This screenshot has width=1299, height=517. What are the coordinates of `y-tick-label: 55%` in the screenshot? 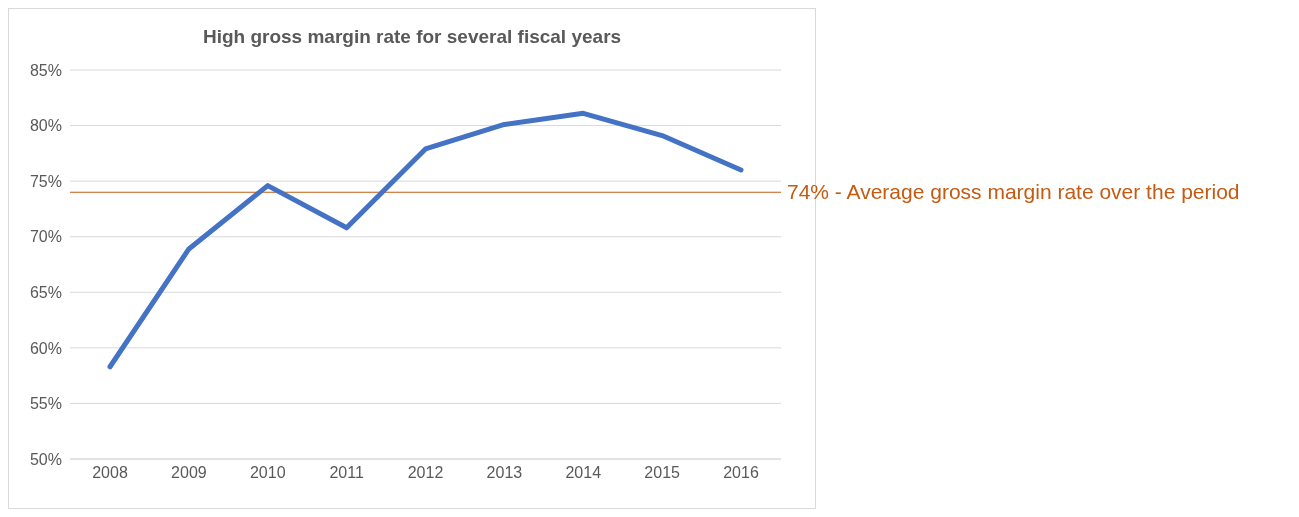 It's located at (45, 404).